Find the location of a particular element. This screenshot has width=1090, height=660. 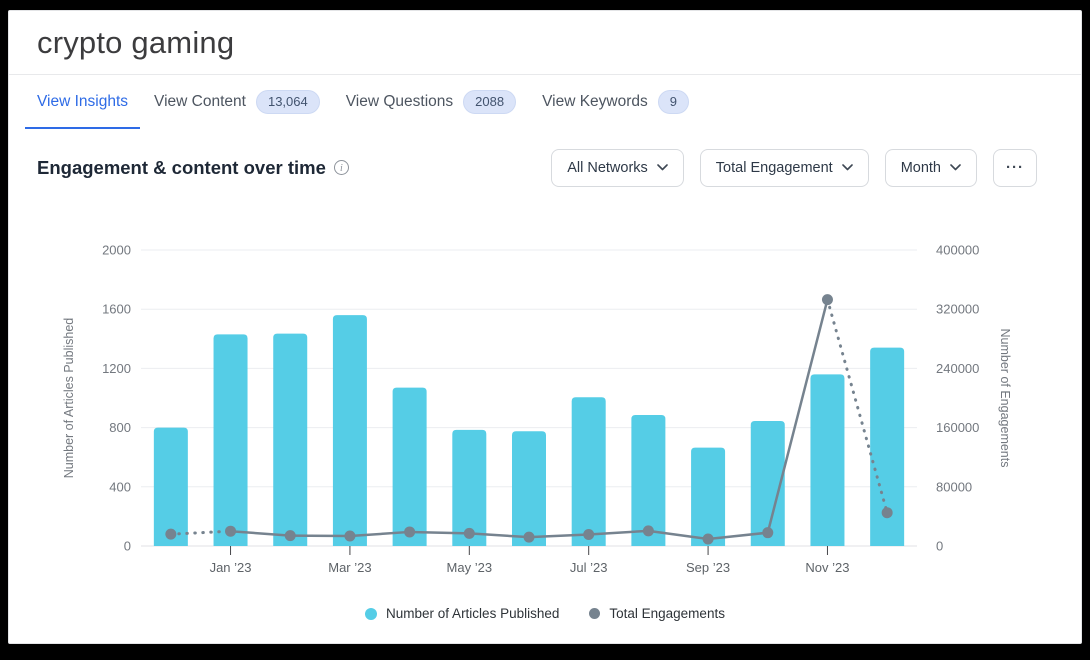

bar-Apr ’23 is located at coordinates (409, 466).